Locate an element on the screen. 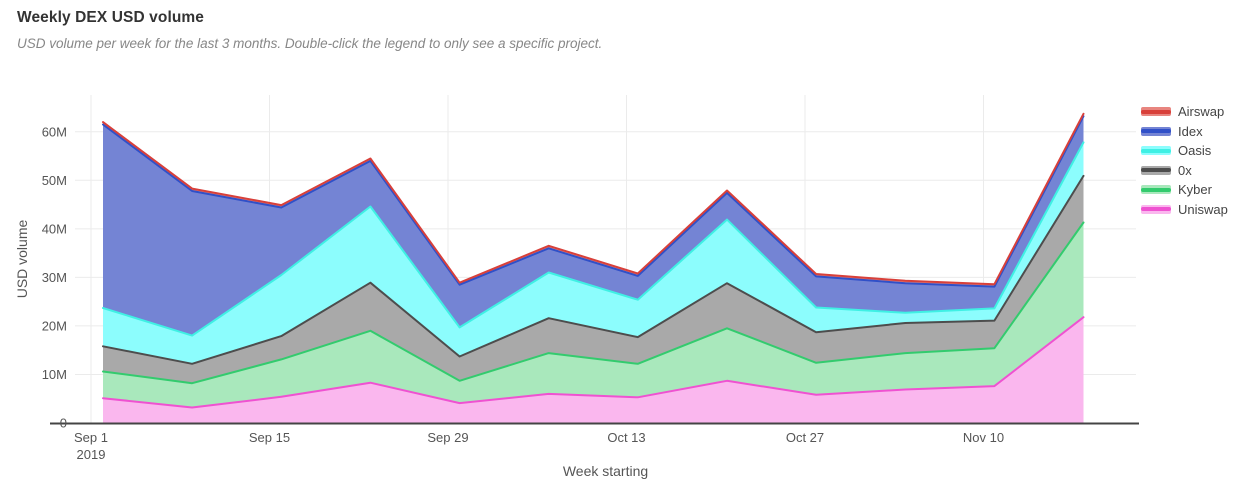 The height and width of the screenshot is (488, 1237). legend-item-uniswap: Uniswap is located at coordinates (1184, 210).